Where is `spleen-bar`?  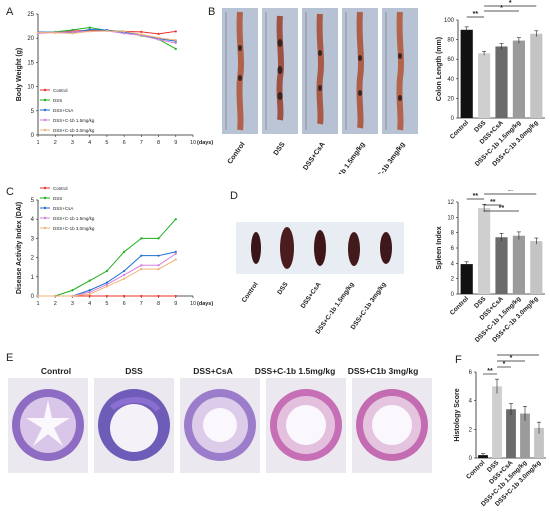 spleen-bar is located at coordinates (536, 267).